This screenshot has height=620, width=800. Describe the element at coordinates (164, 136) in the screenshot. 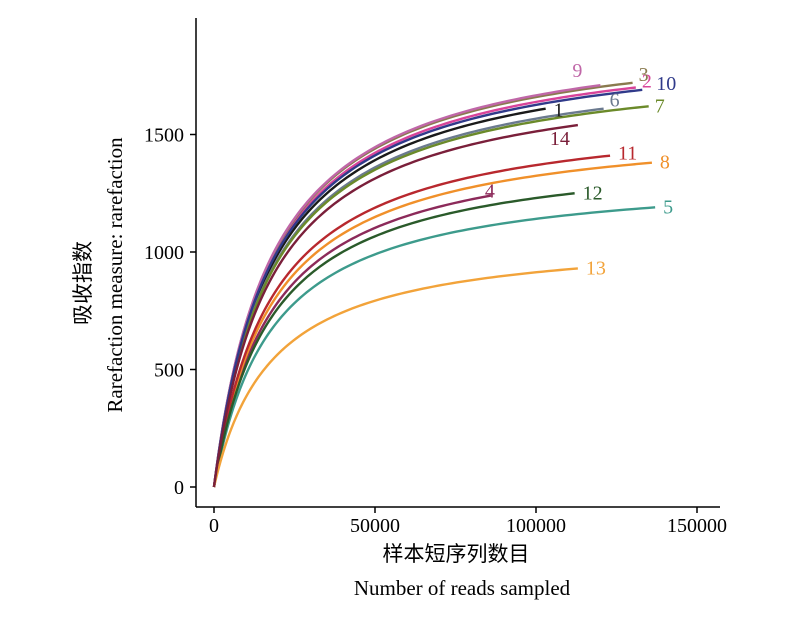

I see `y-tick-label: 1500` at that location.